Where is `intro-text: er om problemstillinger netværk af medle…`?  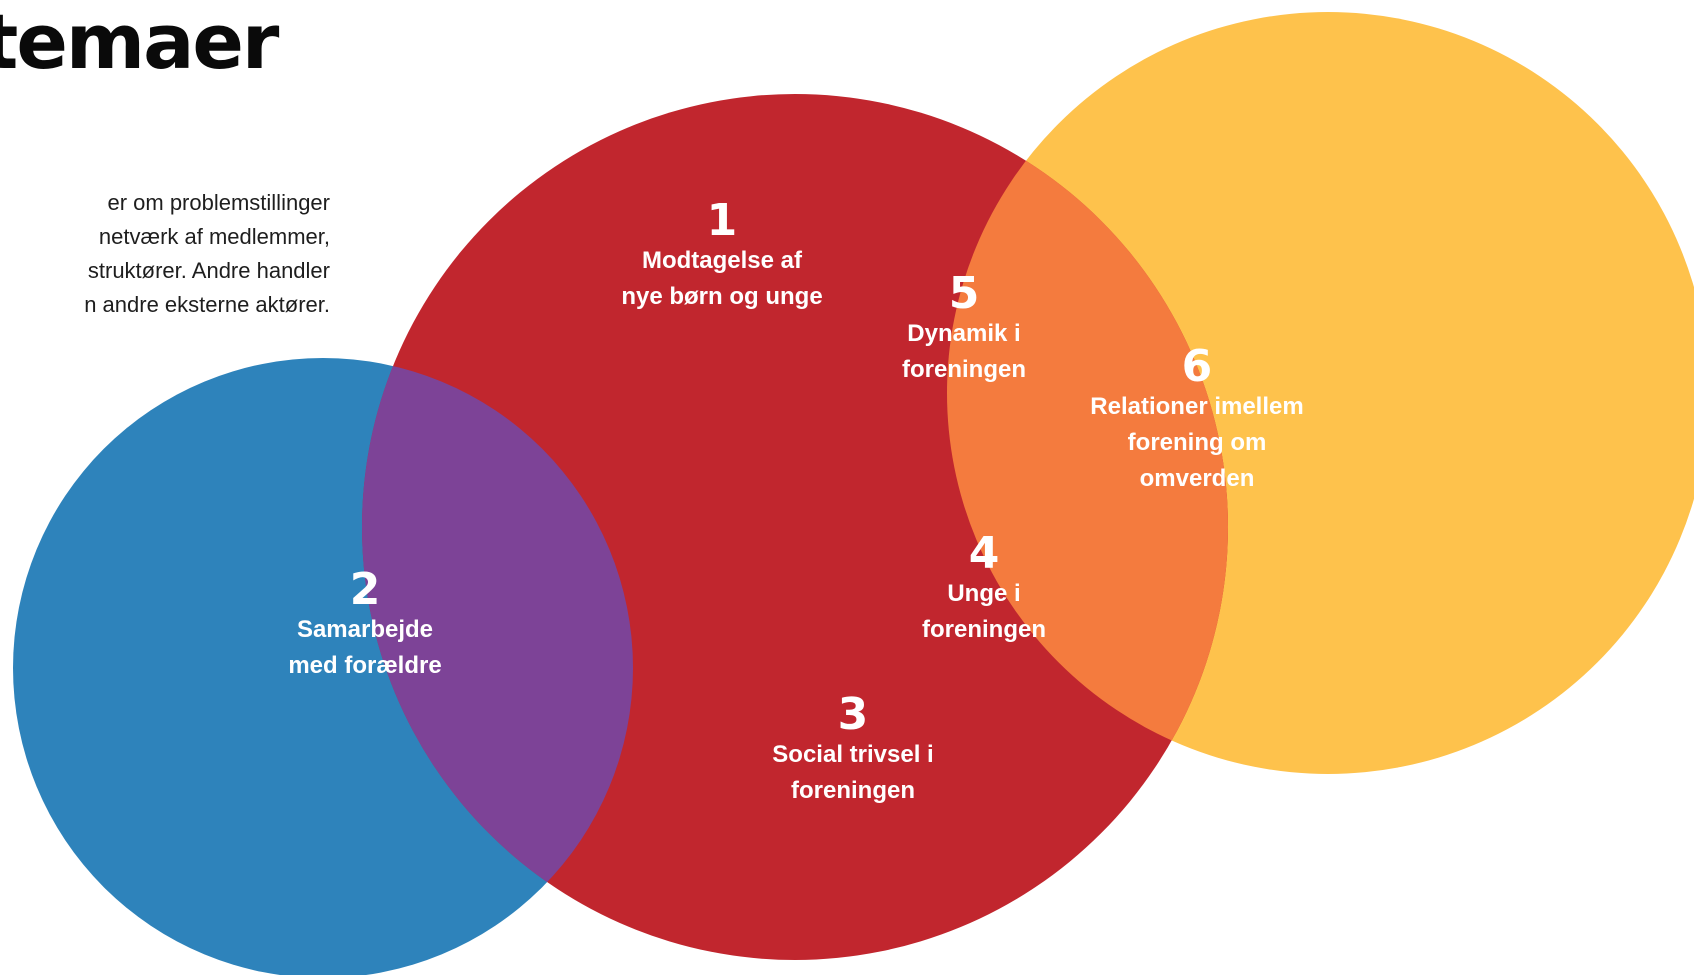 intro-text: er om problemstillinger netværk af medle… is located at coordinates (165, 254).